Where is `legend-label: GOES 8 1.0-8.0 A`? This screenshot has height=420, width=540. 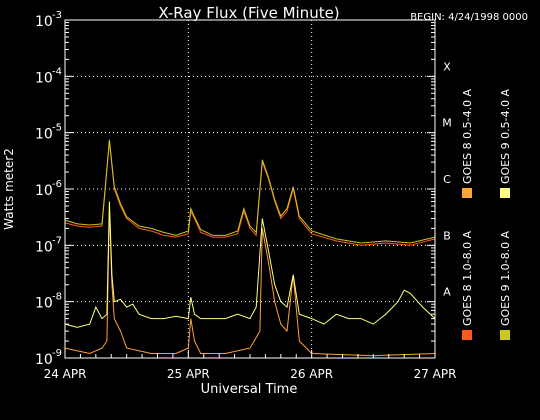
legend-label: GOES 8 1.0-8.0 A is located at coordinates (467, 278).